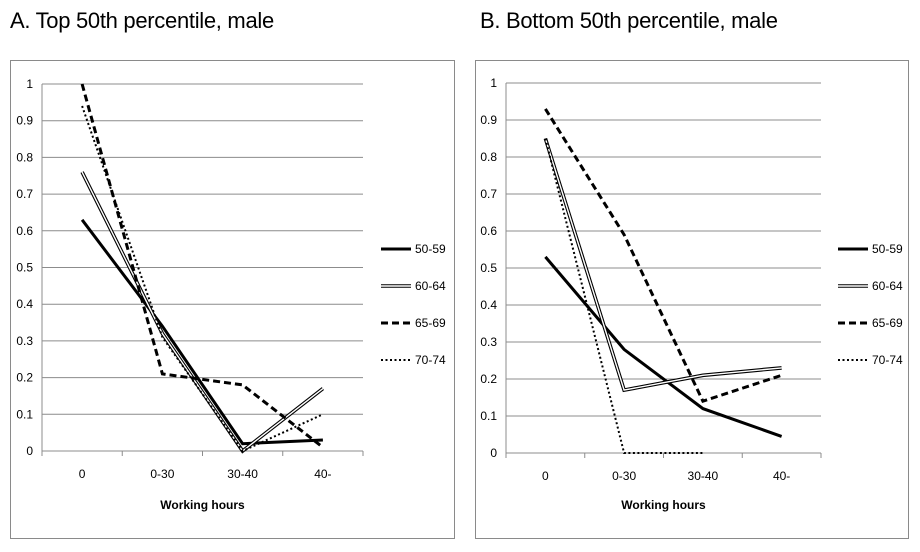 Image resolution: width=920 pixels, height=552 pixels. Describe the element at coordinates (24, 157) in the screenshot. I see `chart-a-y-tick-label: 0.8` at that location.